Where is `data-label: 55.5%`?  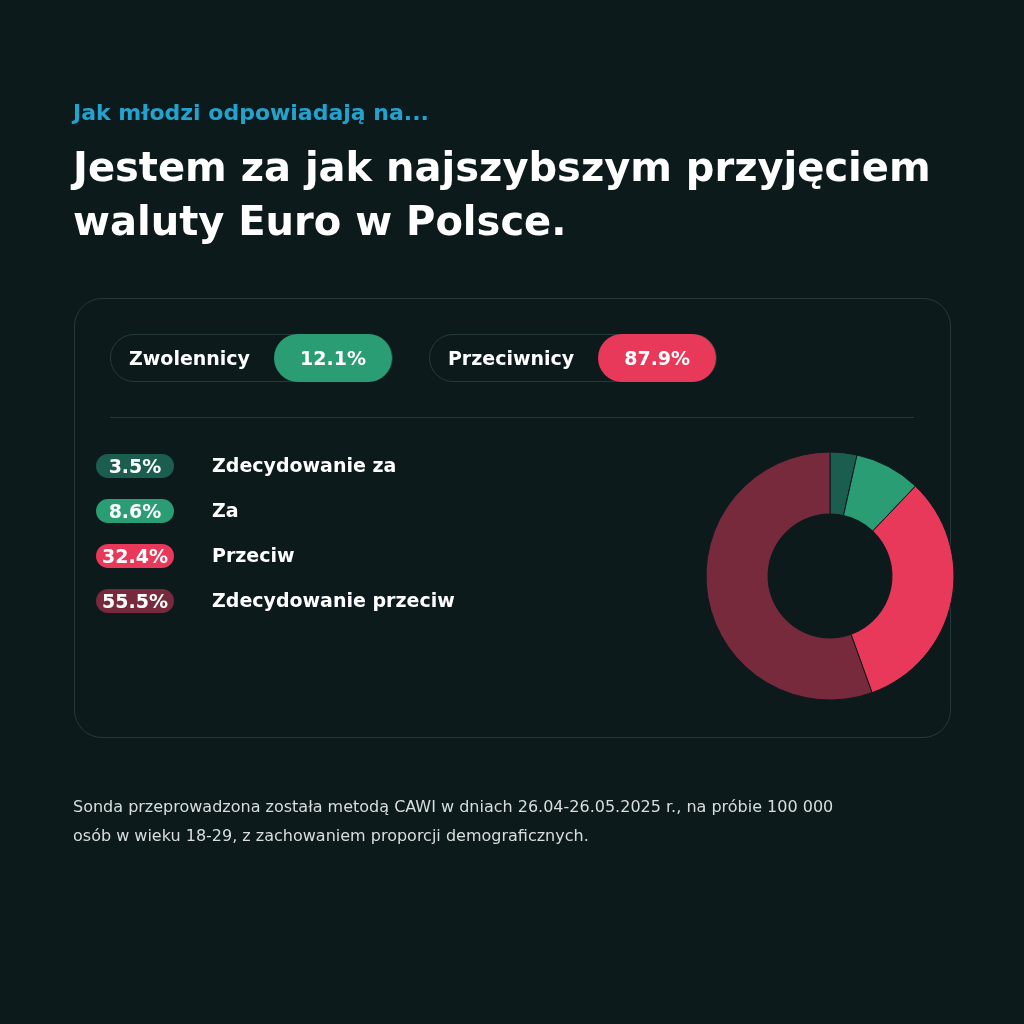 data-label: 55.5% is located at coordinates (135, 601).